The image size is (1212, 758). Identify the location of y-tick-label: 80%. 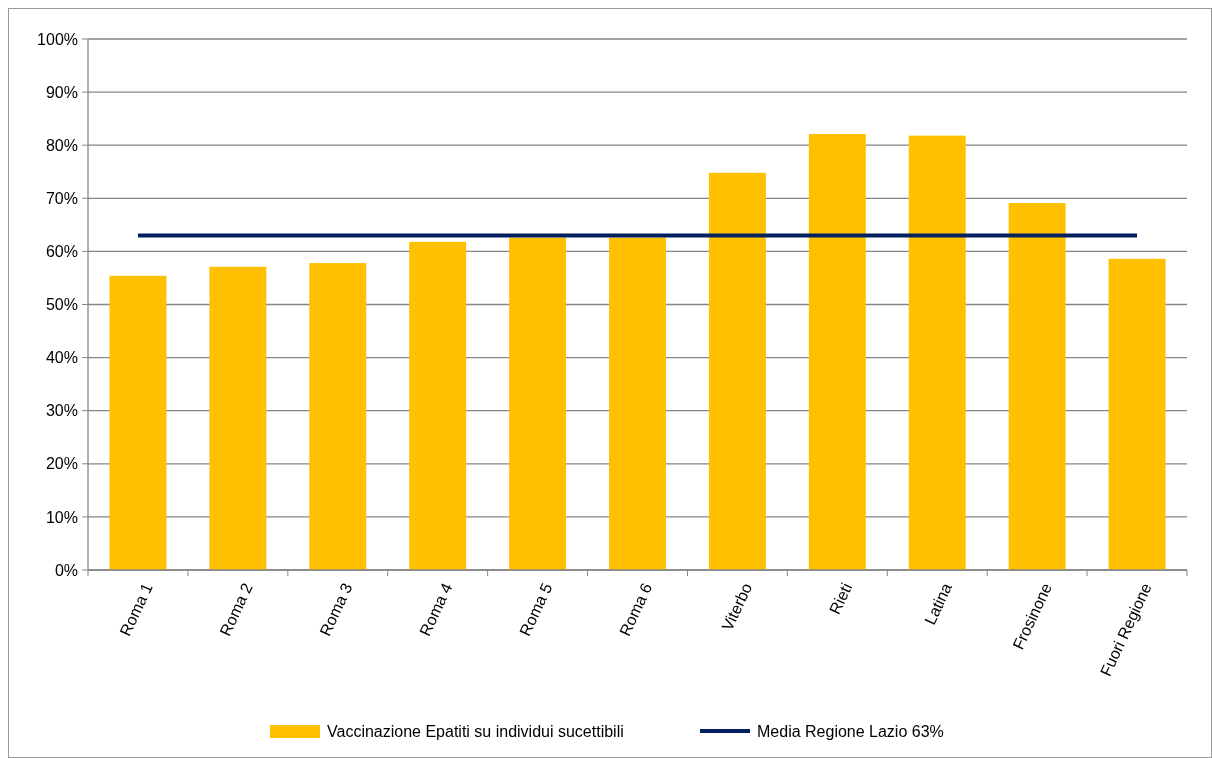
(61, 145).